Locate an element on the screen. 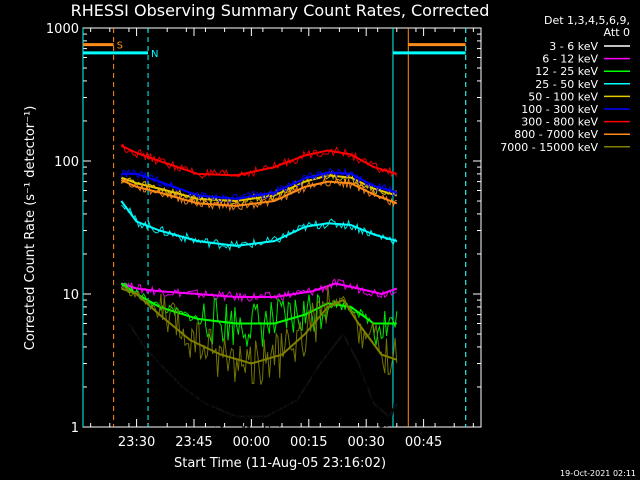 This screenshot has height=480, width=640. legend-header-line: Det 1,3,4,5,6,9, is located at coordinates (587, 20).